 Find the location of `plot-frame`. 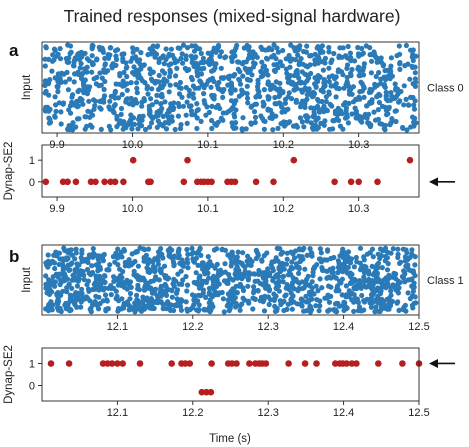

plot-frame is located at coordinates (230, 171).